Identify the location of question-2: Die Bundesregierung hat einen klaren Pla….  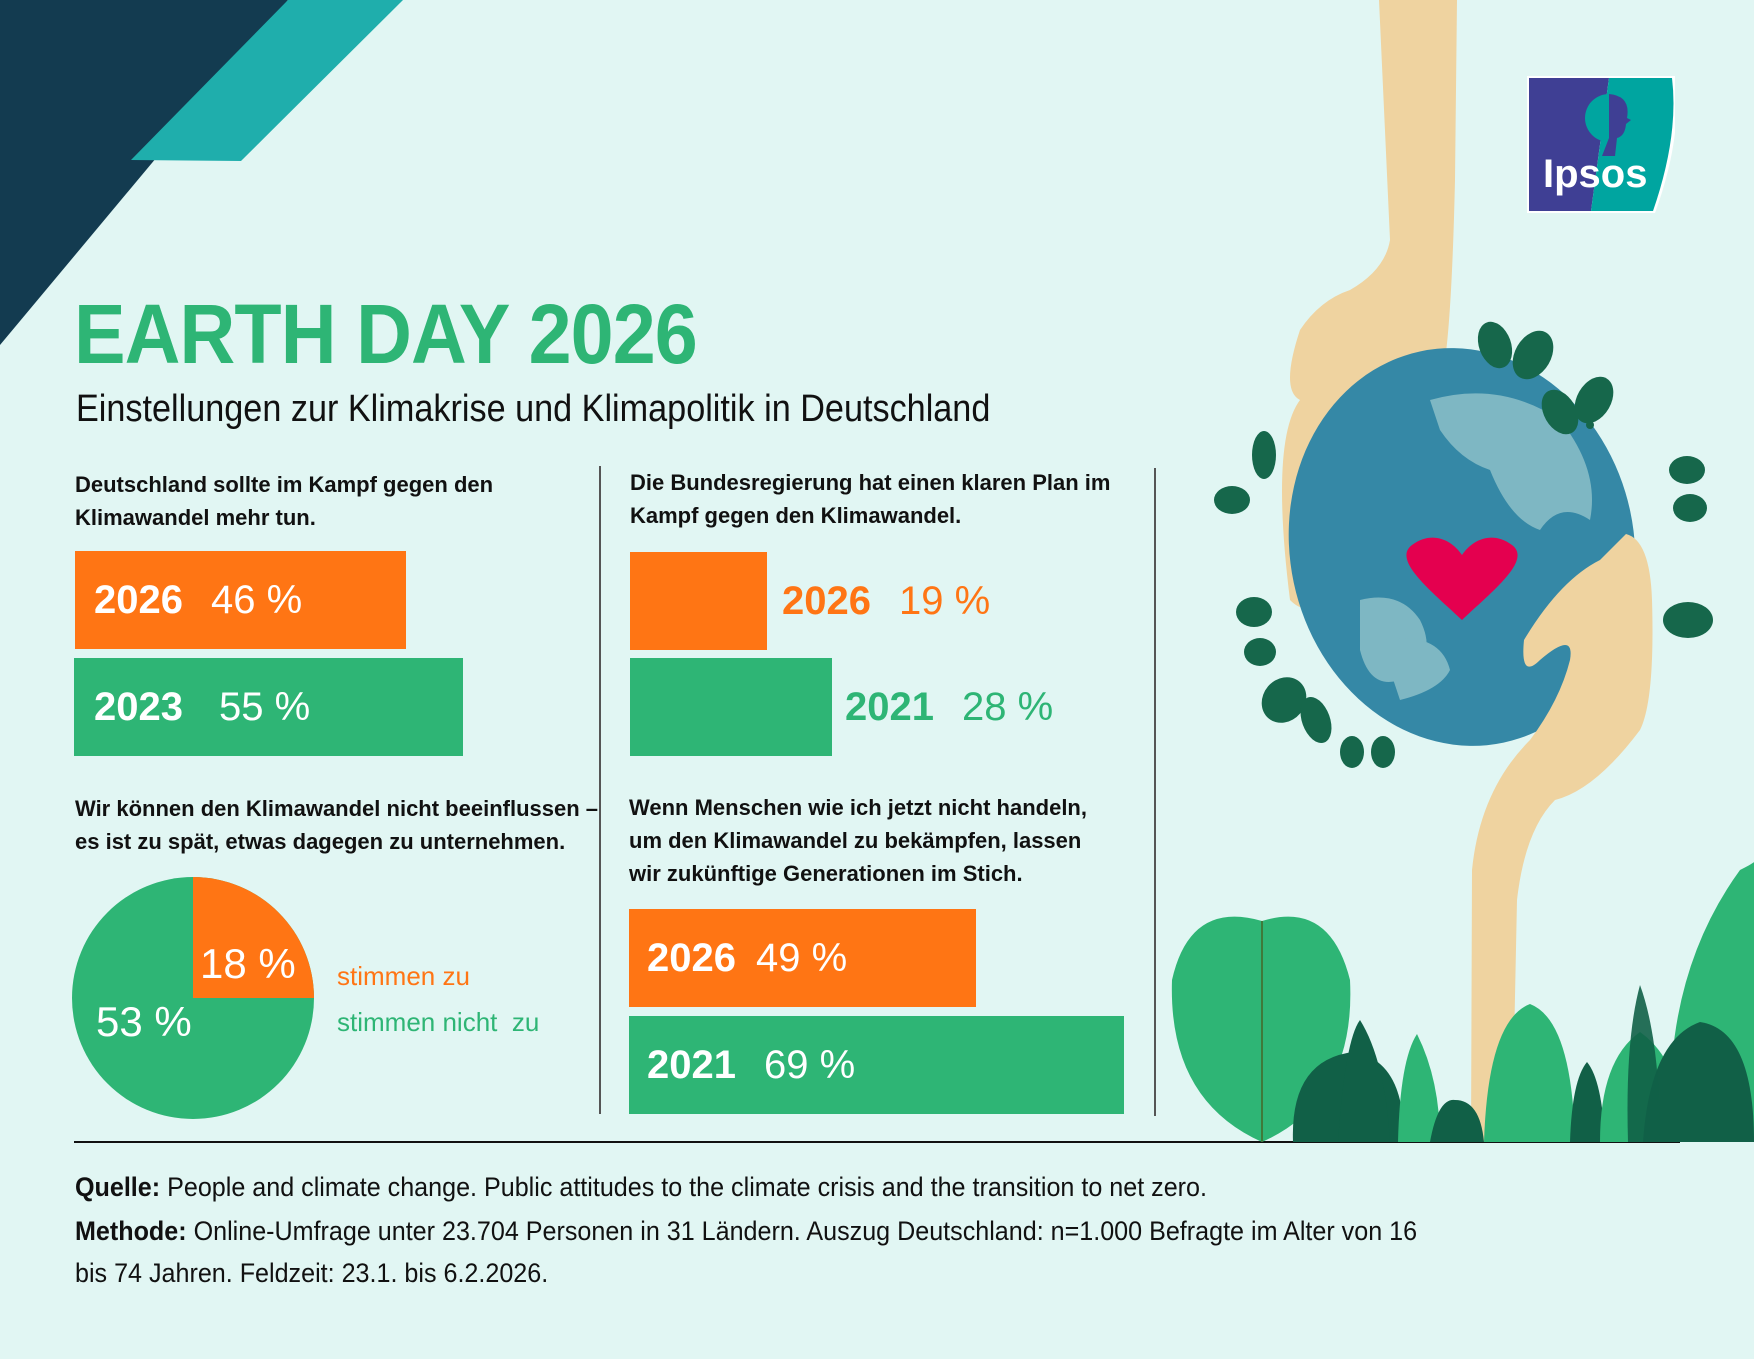
(870, 499).